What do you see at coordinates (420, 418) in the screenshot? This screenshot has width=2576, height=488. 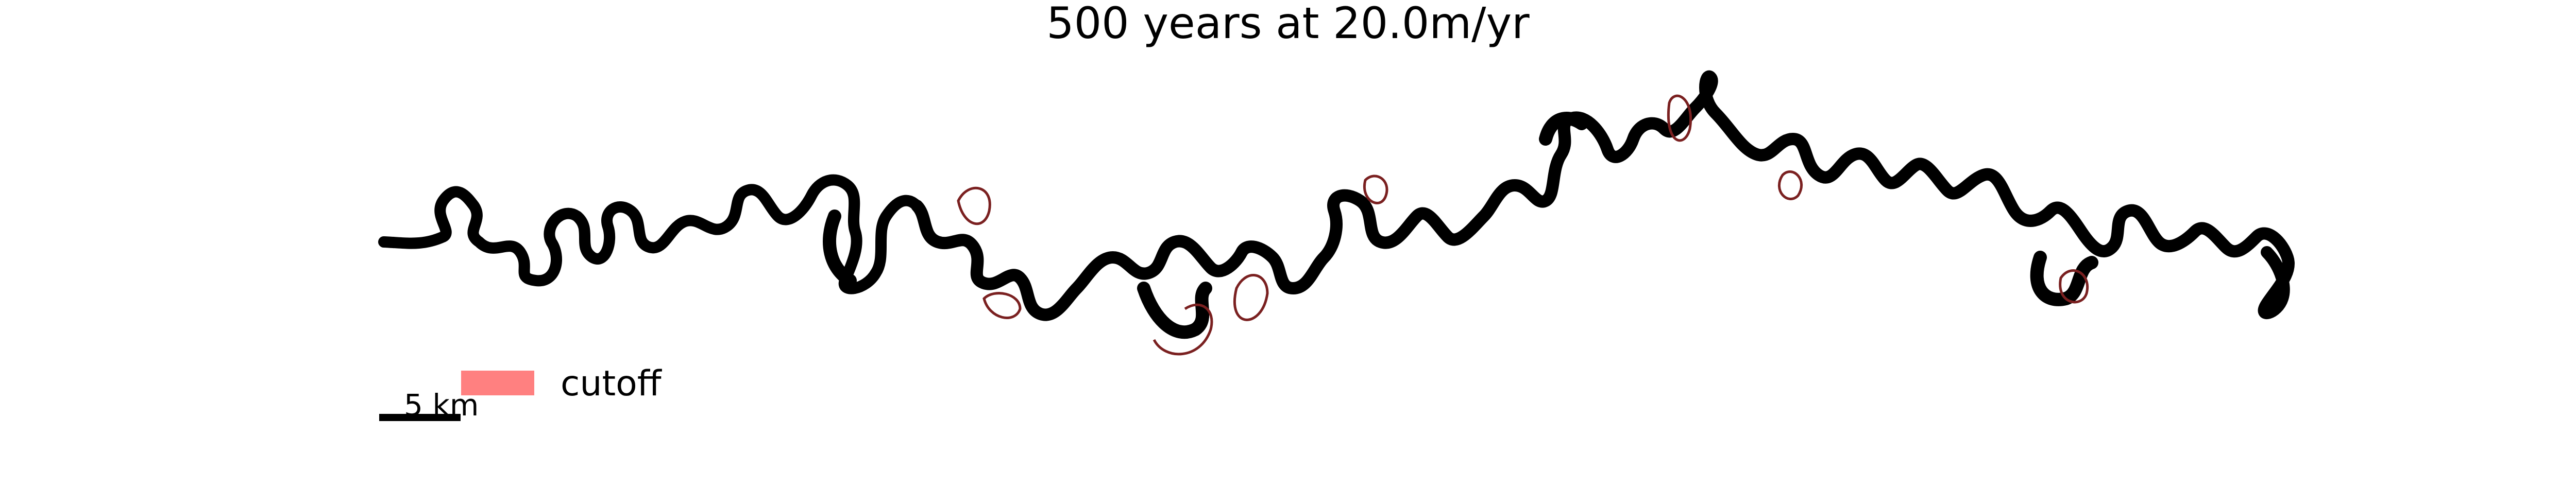 I see `scale-bar` at bounding box center [420, 418].